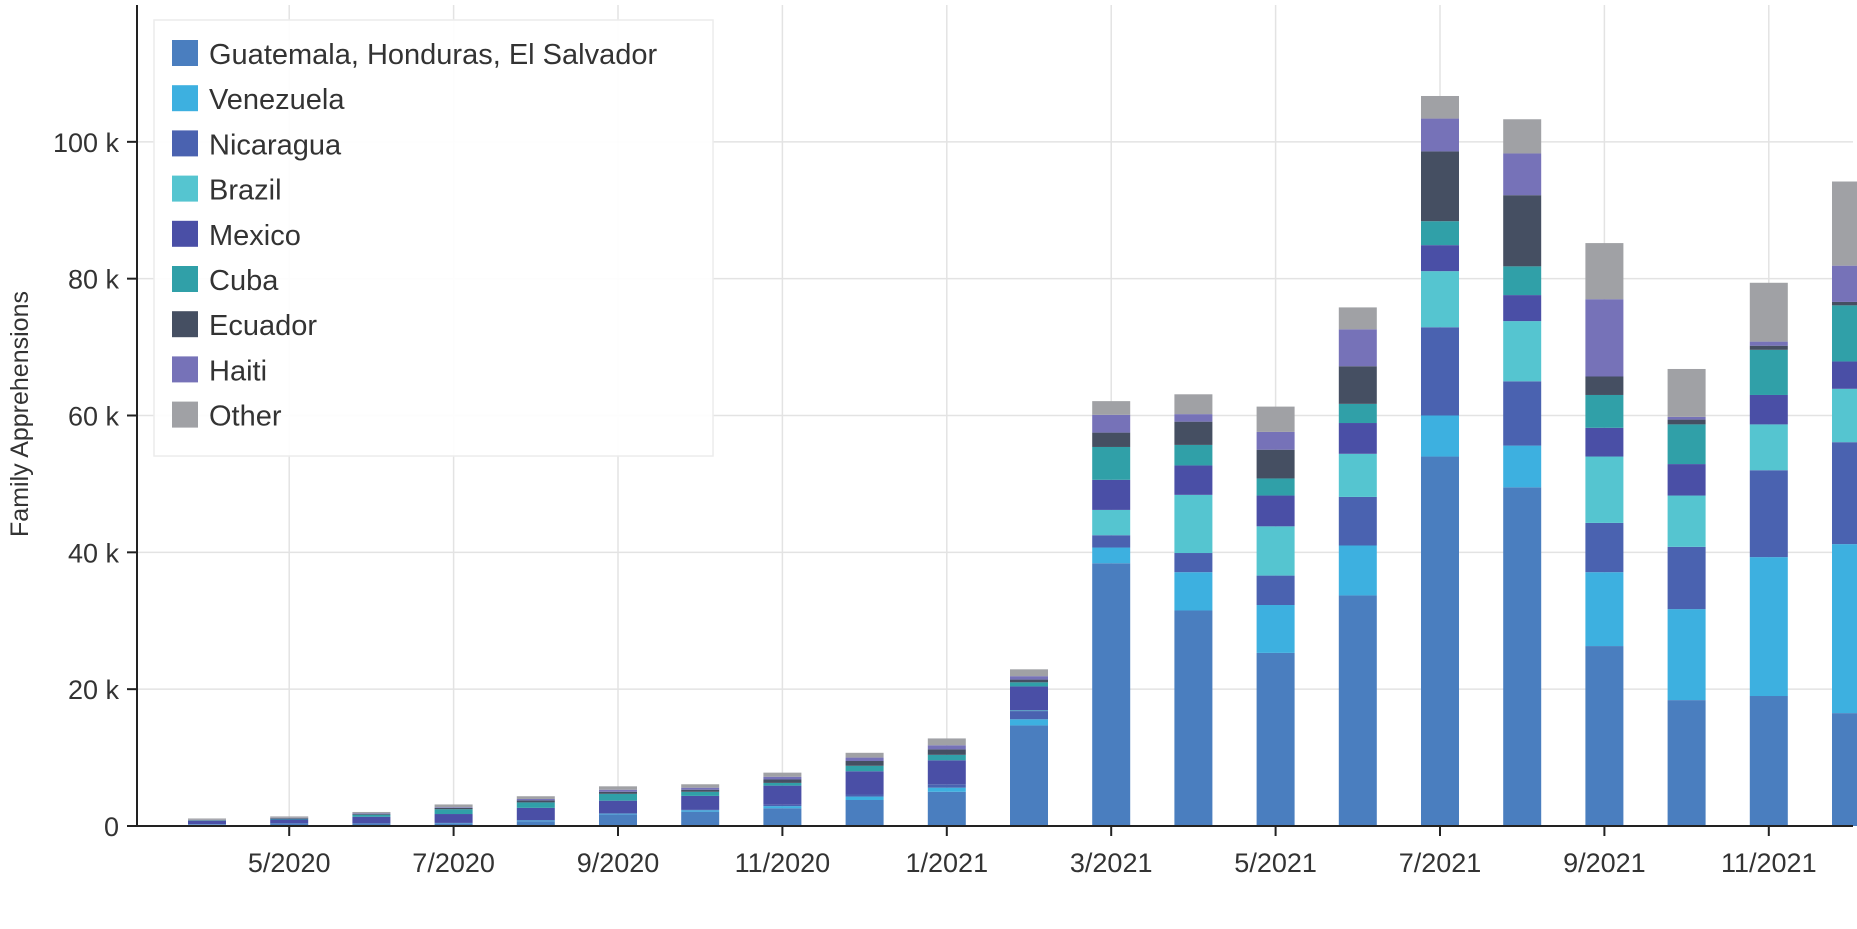 The image size is (1857, 929). What do you see at coordinates (947, 863) in the screenshot?
I see `x-tick-label: 1/2021` at bounding box center [947, 863].